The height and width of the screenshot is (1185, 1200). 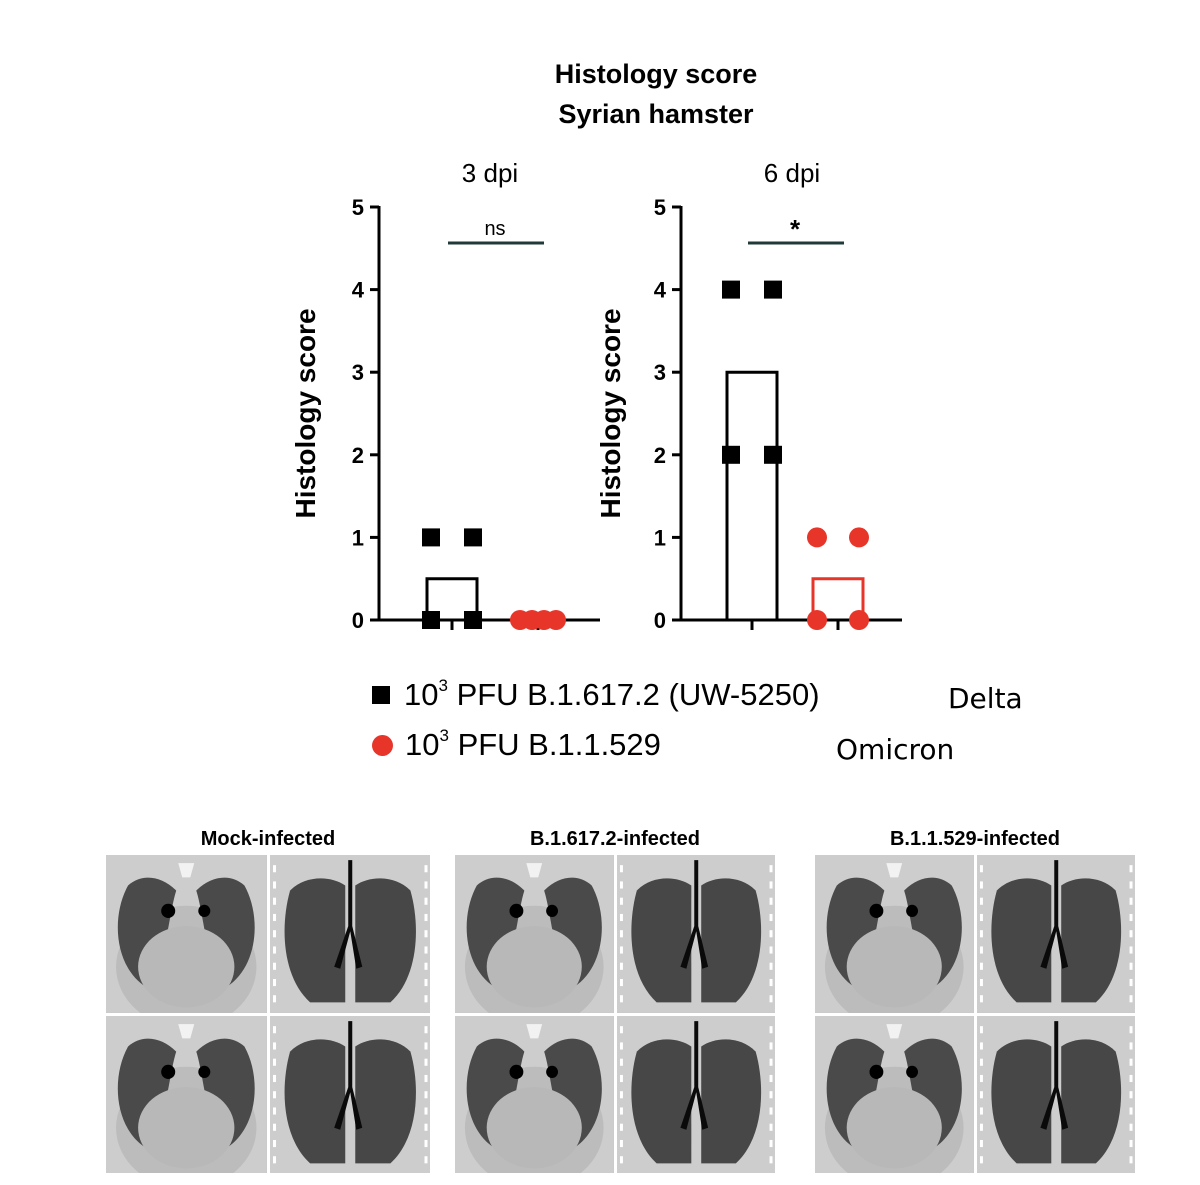 I want to click on legend-omicron-text: 103 PFU B.1.1.529, so click(x=533, y=743).